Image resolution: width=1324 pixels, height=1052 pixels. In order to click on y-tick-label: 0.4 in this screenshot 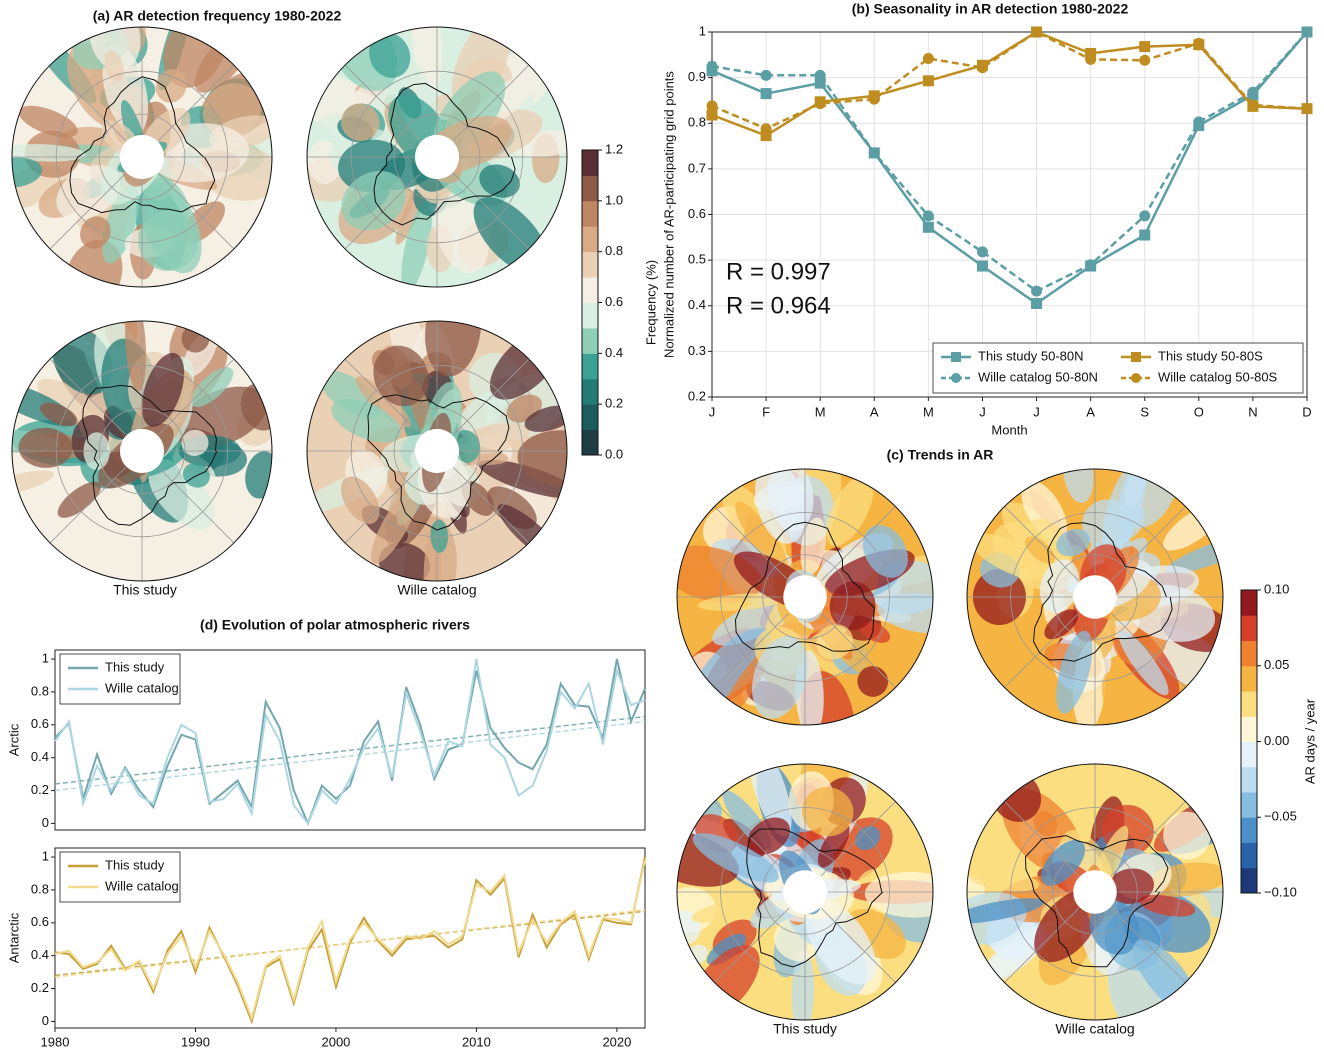, I will do `click(40, 756)`.